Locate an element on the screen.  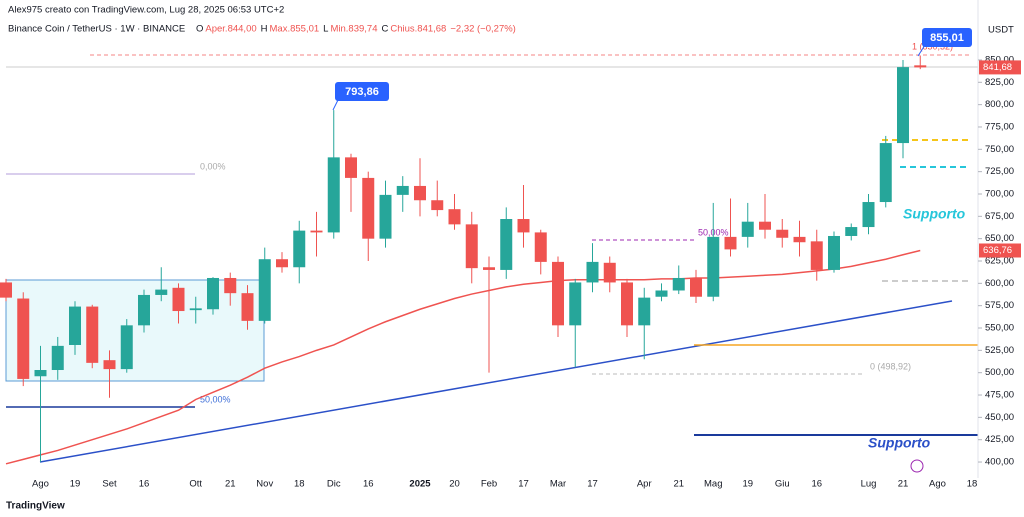
y-tick-label: 675,00 is located at coordinates (999, 216).